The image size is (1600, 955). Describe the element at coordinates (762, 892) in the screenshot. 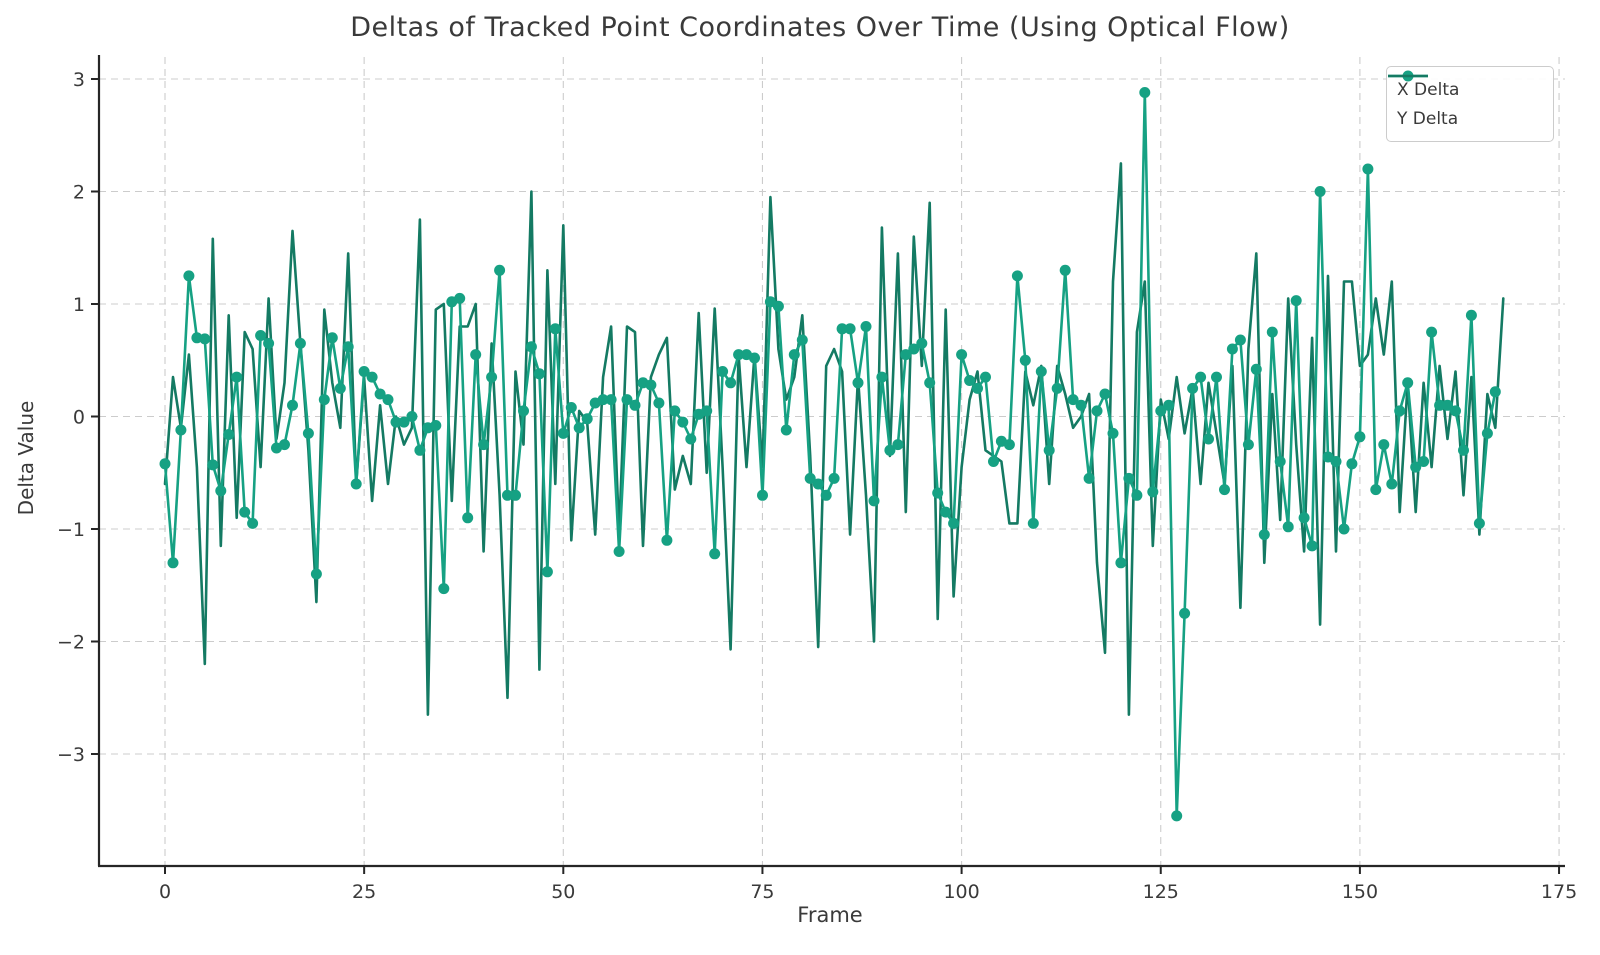

I see `x-tick-label: 75` at that location.